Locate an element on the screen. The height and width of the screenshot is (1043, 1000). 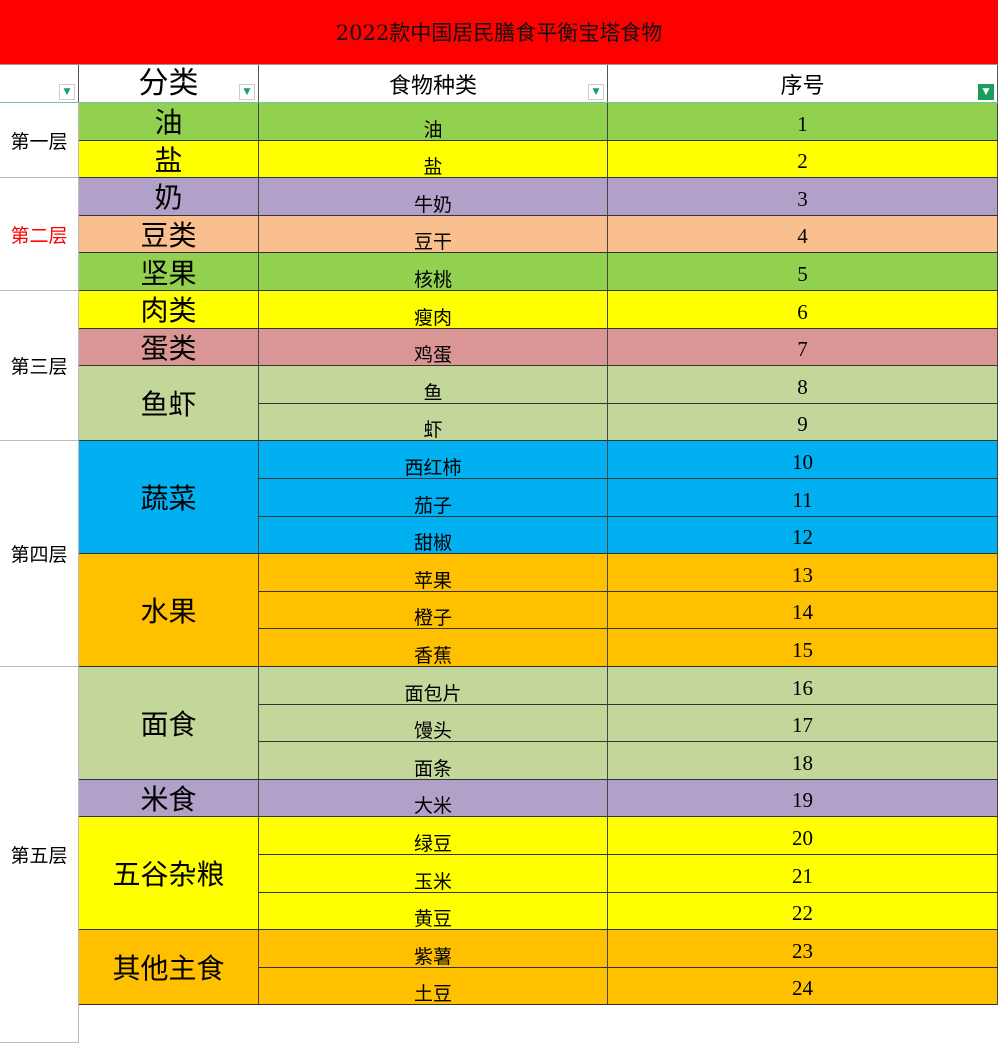
category-cell-text: 五谷杂粮 is located at coordinates (168, 875).